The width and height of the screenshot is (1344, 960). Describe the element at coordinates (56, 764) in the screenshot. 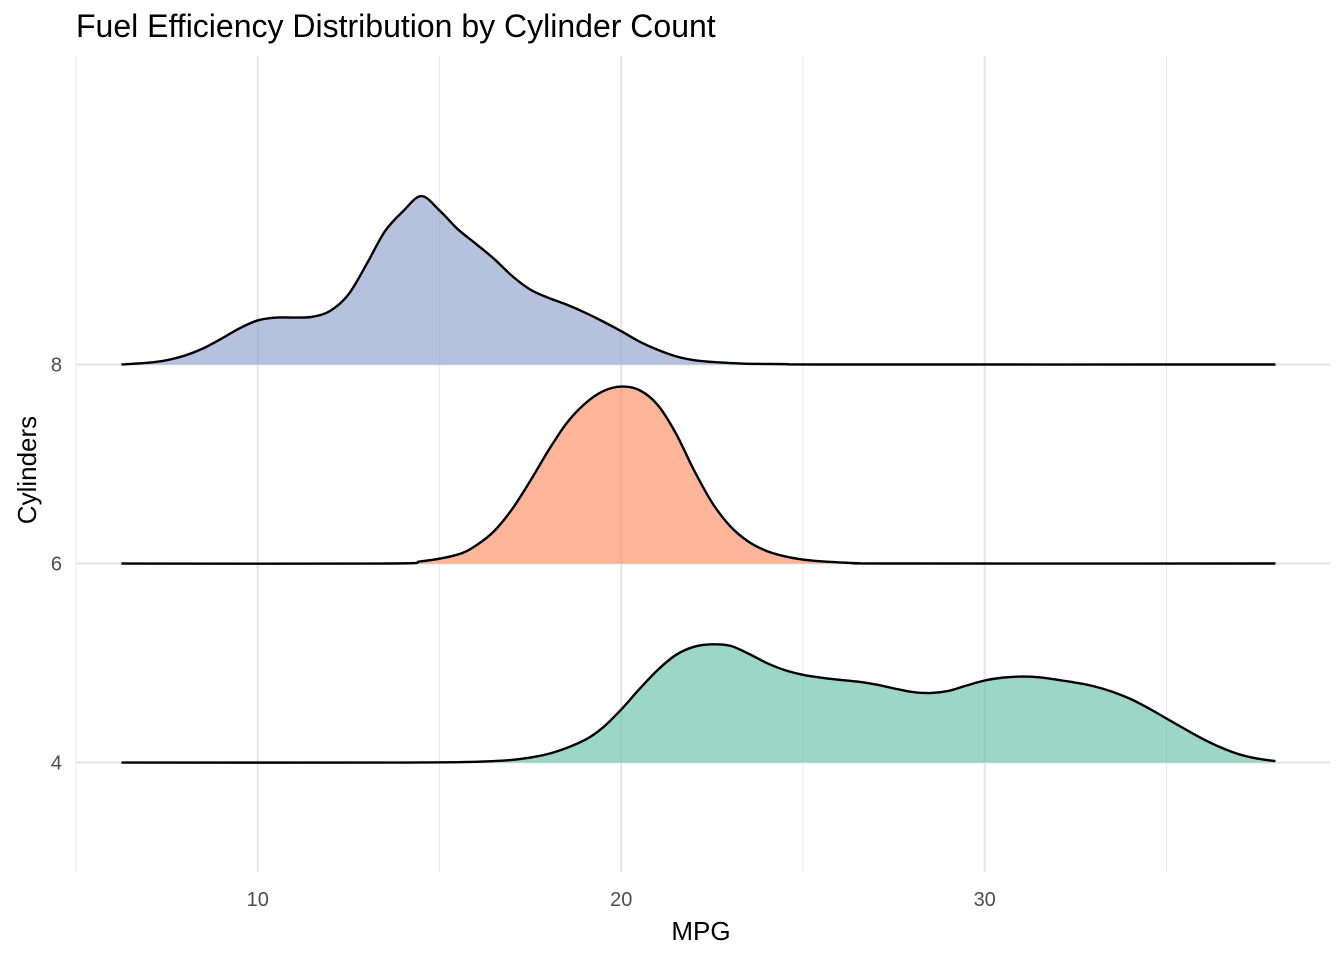

I see `y-tick-label: 4` at that location.